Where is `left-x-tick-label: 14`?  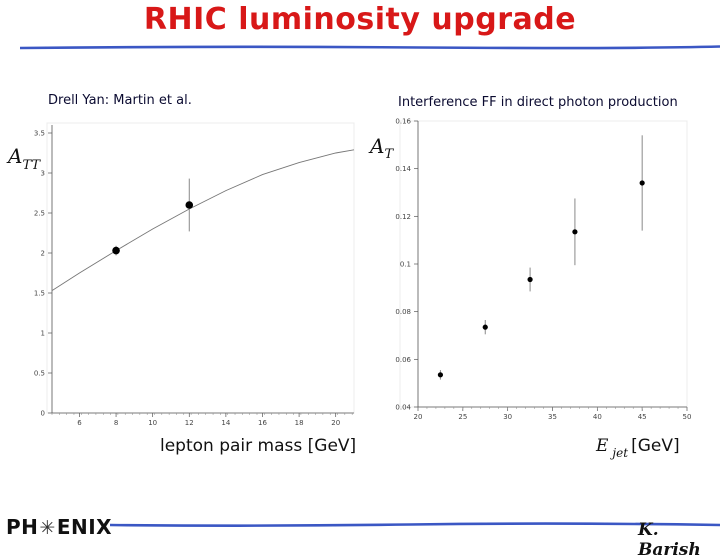
left-x-tick-label: 14 is located at coordinates (225, 423).